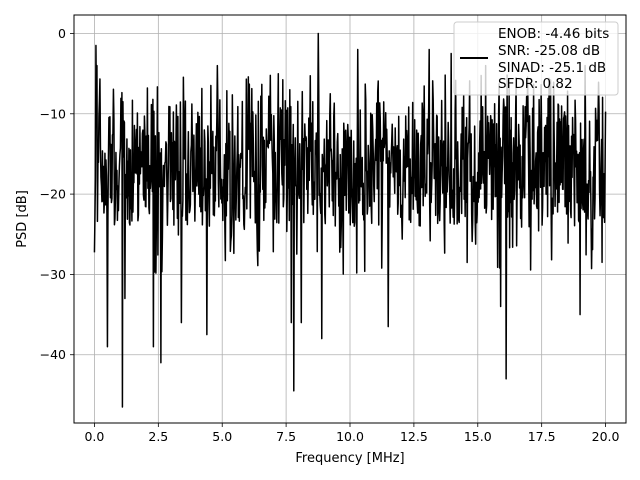 This screenshot has height=480, width=640. I want to click on x-tick-label: 17.5, so click(542, 436).